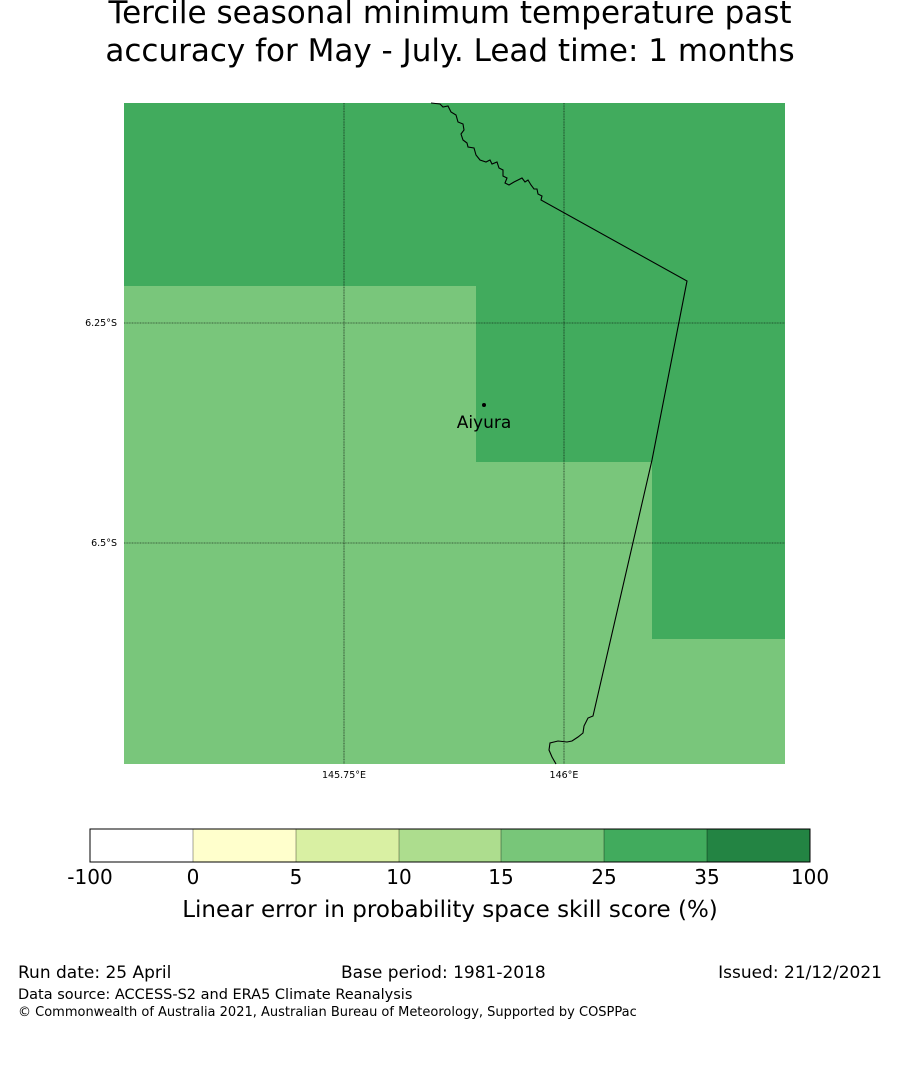  Describe the element at coordinates (398, 877) in the screenshot. I see `colorbar-tick-4: 10` at that location.